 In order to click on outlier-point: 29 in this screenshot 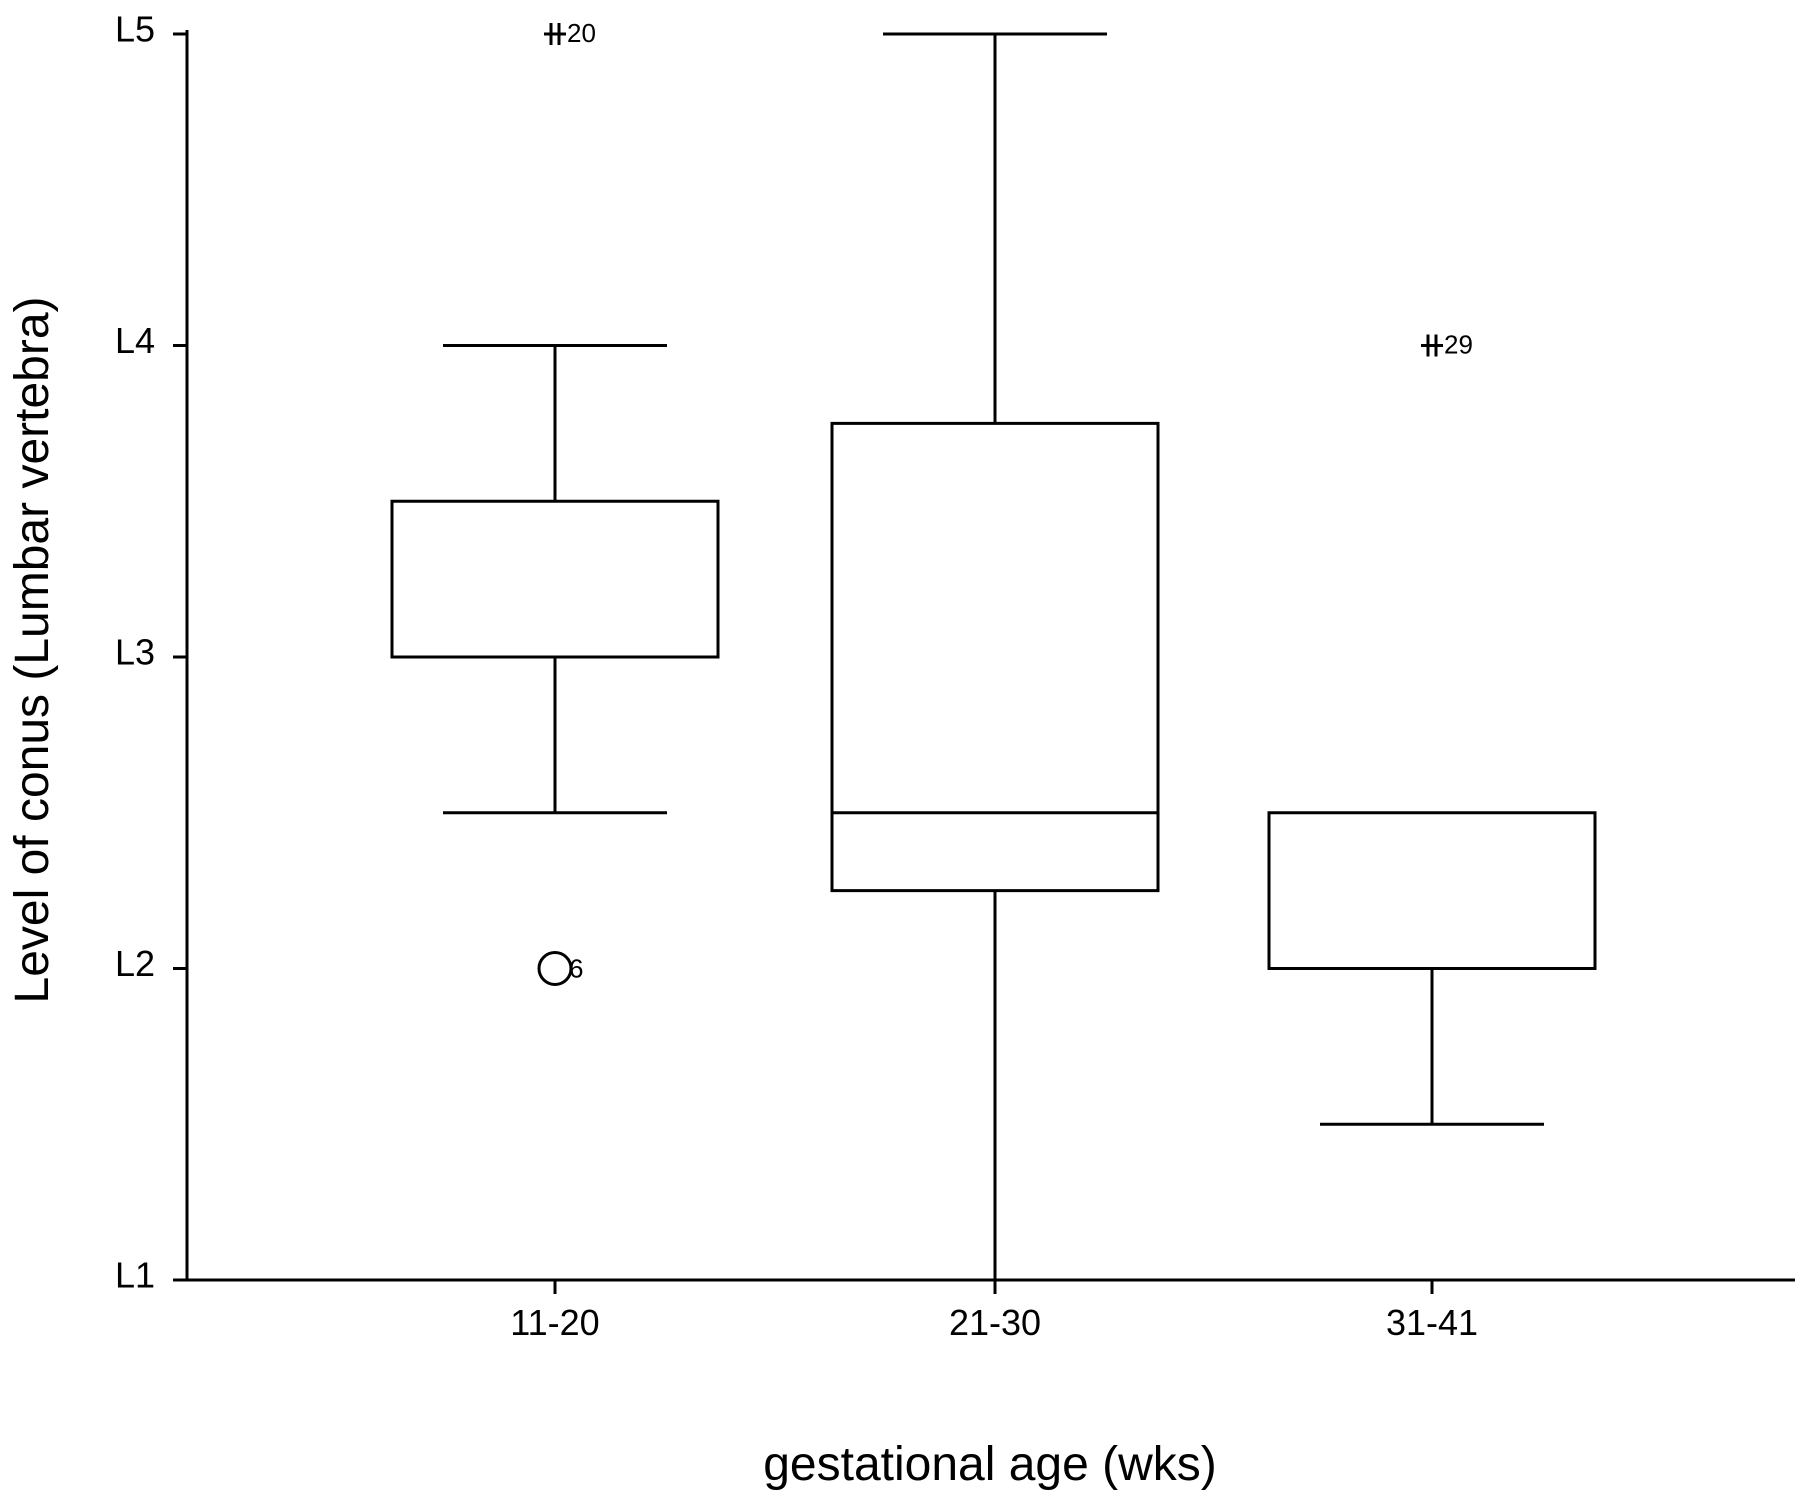, I will do `click(1447, 345)`.